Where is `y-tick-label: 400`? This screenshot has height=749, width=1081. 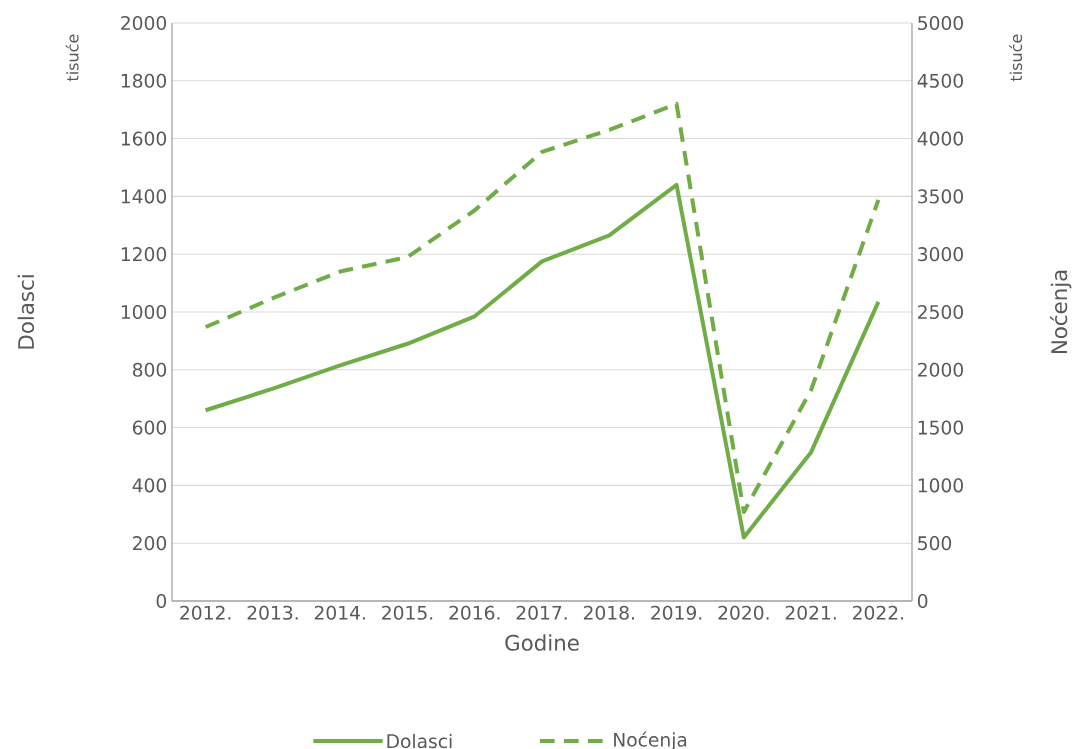
y-tick-label: 400 is located at coordinates (149, 485).